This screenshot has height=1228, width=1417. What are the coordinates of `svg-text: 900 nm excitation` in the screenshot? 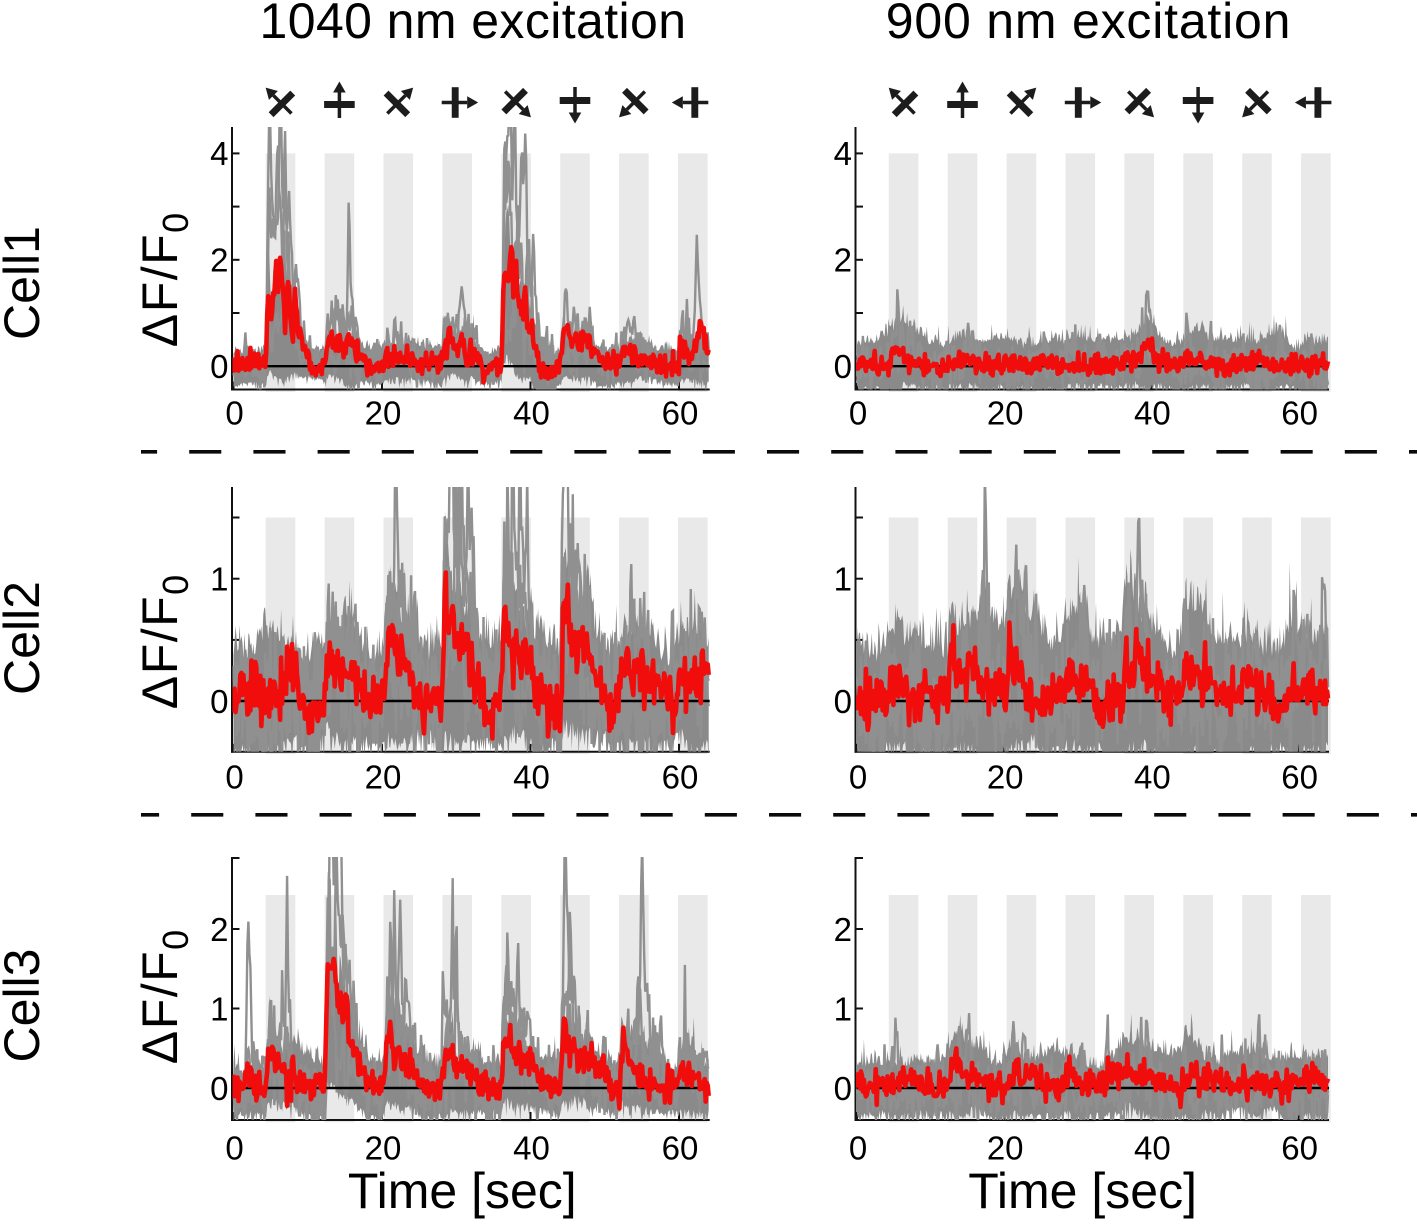 It's located at (1089, 24).